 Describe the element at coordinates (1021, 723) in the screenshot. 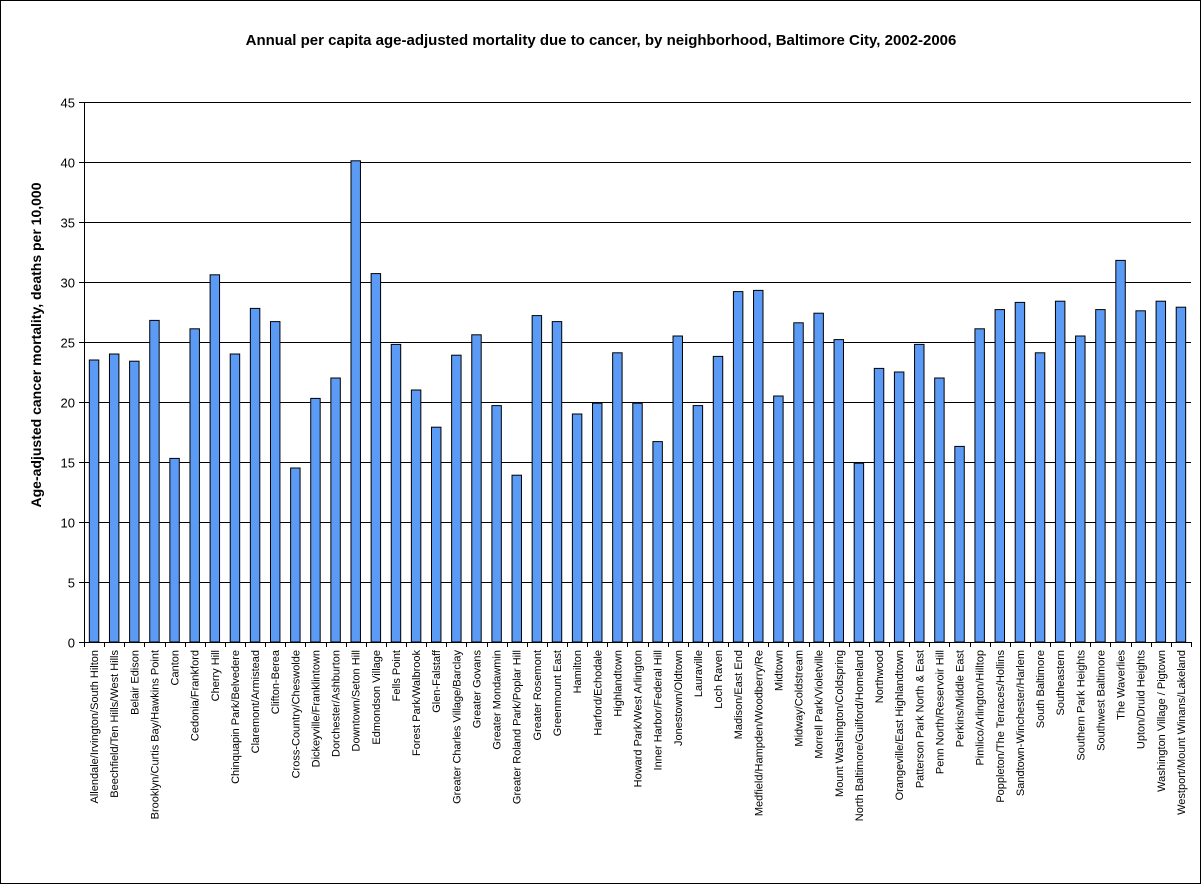

I see `x-category-label: Sandtown-Winchester/Harlem` at that location.